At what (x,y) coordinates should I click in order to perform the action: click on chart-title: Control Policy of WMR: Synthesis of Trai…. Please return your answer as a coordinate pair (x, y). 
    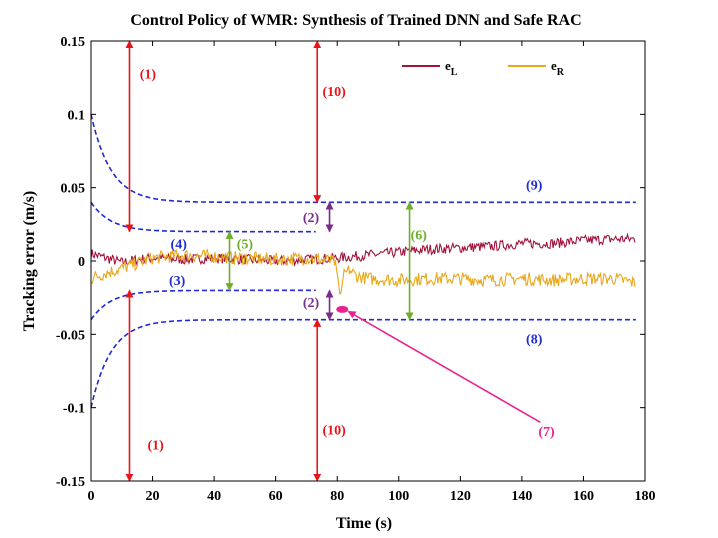
    Looking at the image, I should click on (355, 20).